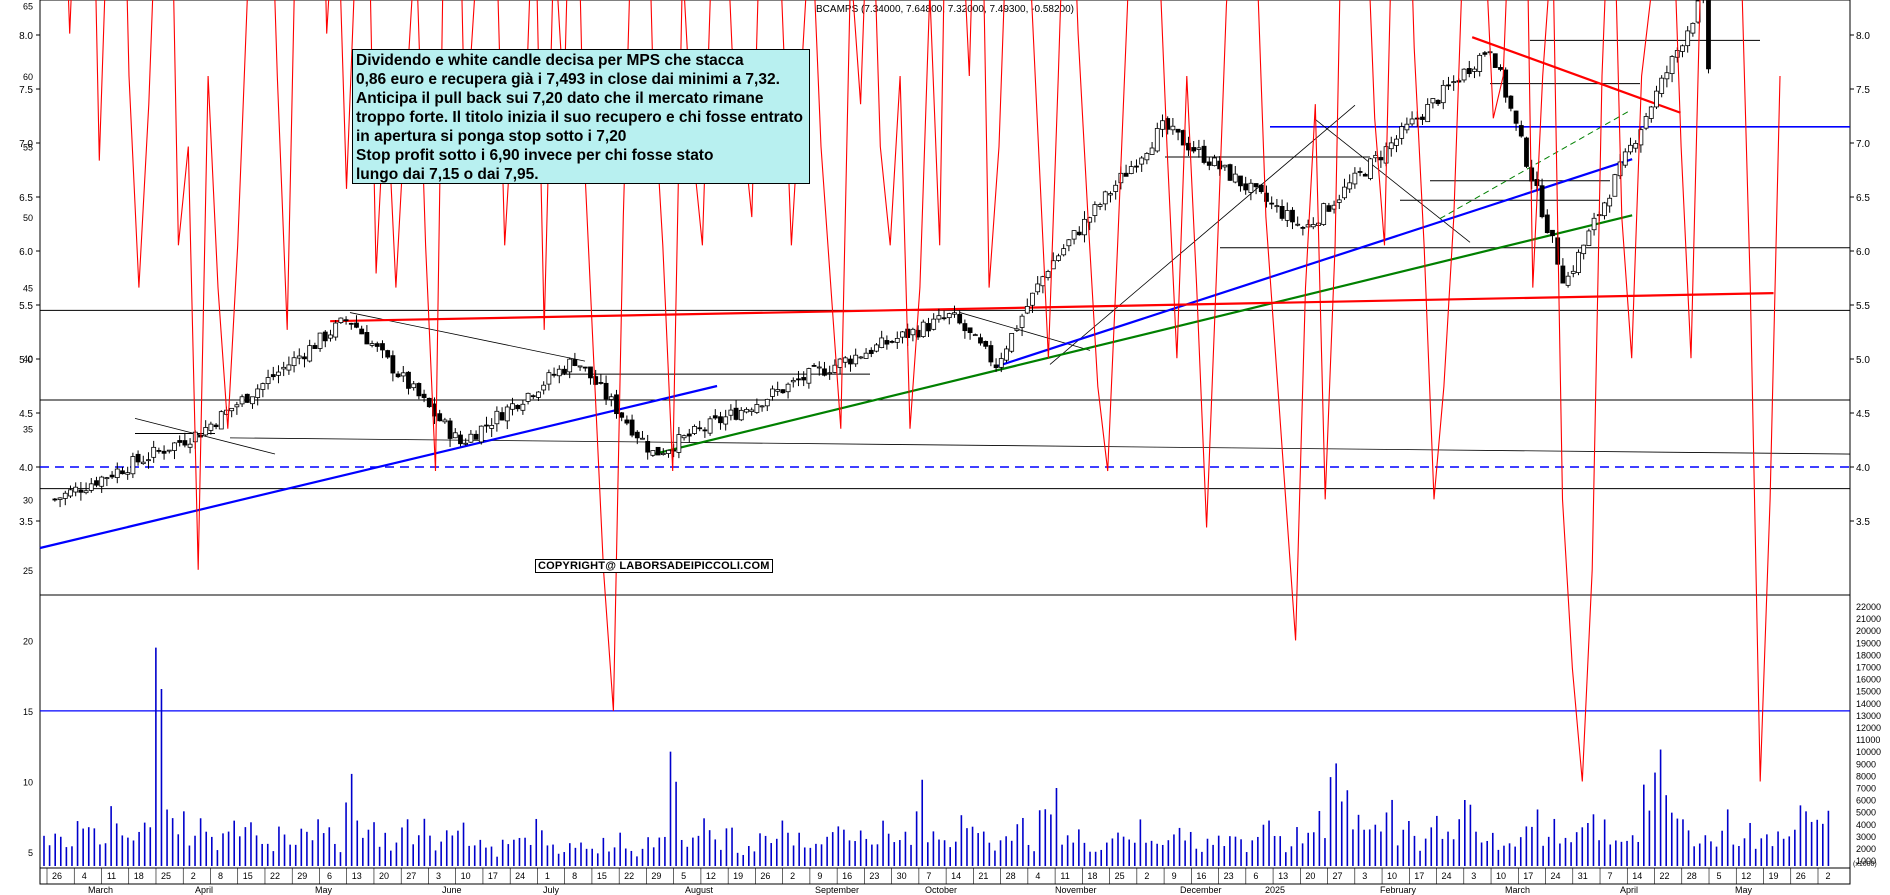 The height and width of the screenshot is (895, 1890). I want to click on date-tick-label: 25, so click(166, 876).